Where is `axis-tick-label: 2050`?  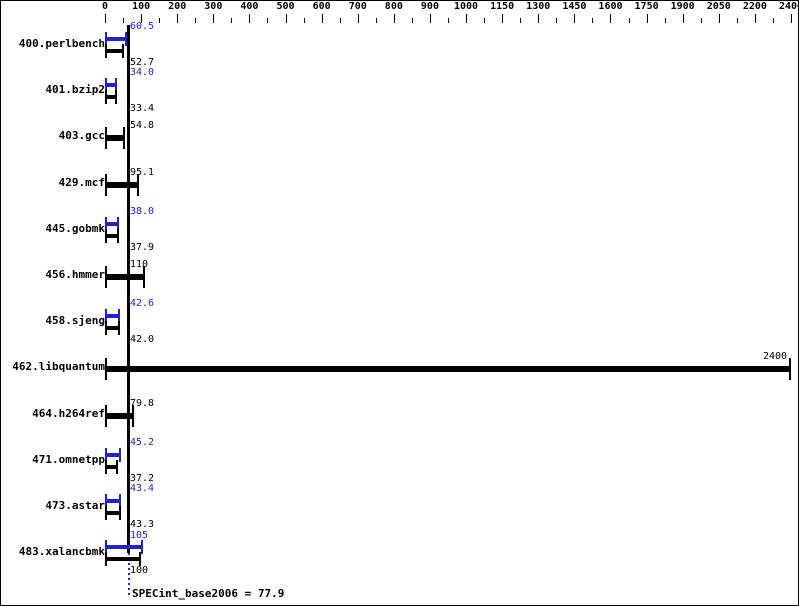 axis-tick-label: 2050 is located at coordinates (718, 6).